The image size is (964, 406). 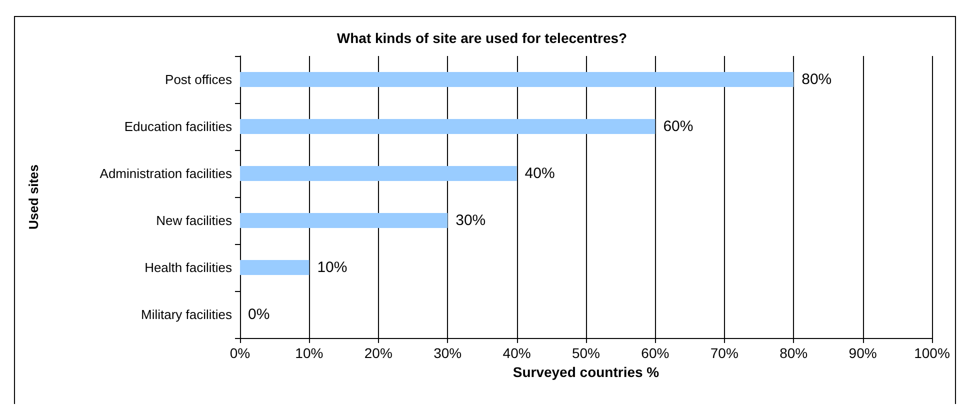 What do you see at coordinates (516, 353) in the screenshot?
I see `x-tick-label: 40%` at bounding box center [516, 353].